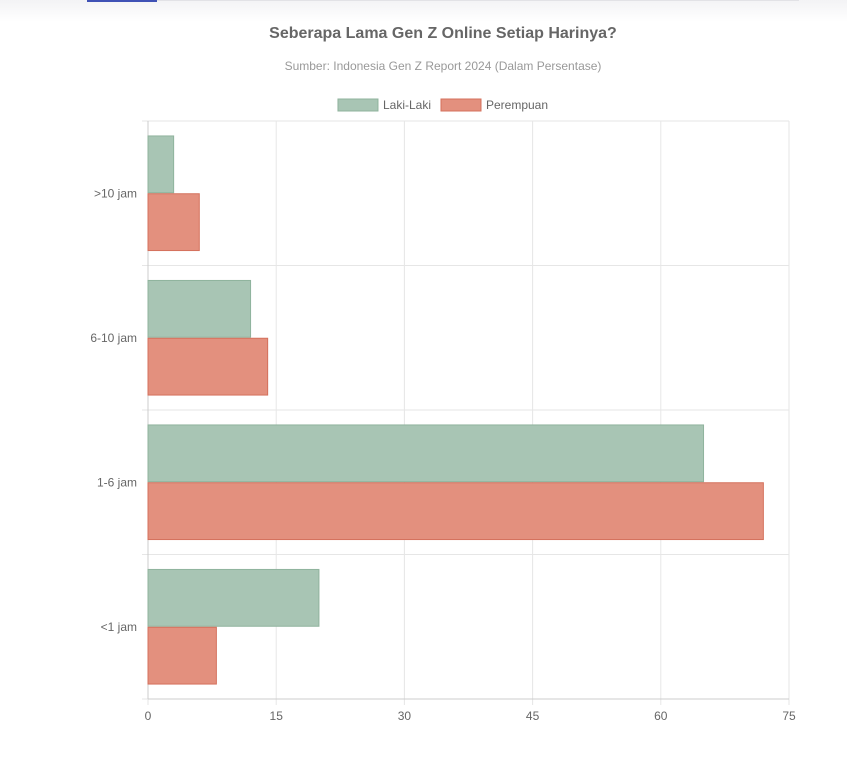  What do you see at coordinates (661, 716) in the screenshot?
I see `x-tick-label: 60` at bounding box center [661, 716].